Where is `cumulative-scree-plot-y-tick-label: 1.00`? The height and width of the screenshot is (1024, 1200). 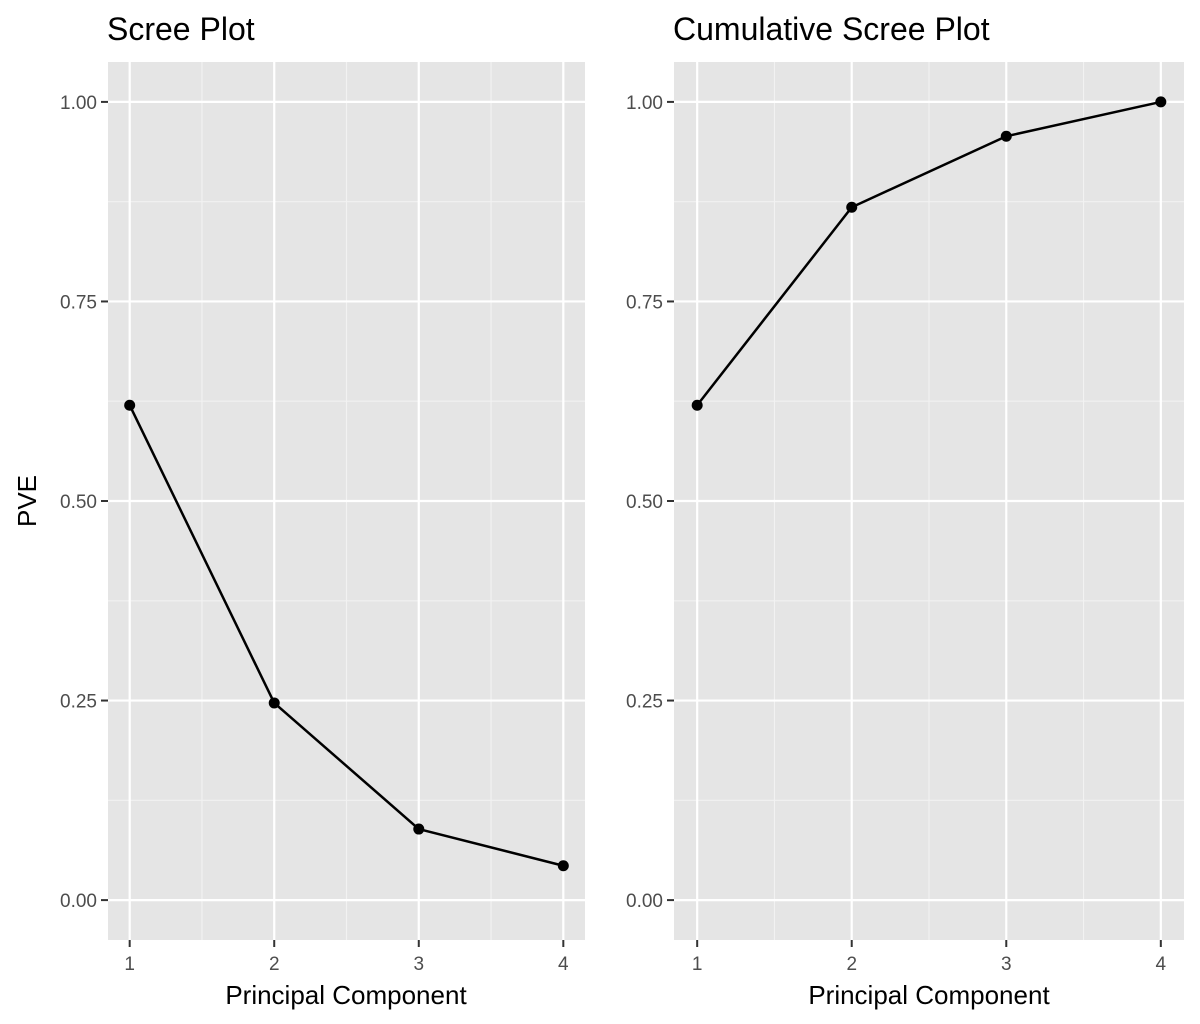 cumulative-scree-plot-y-tick-label: 1.00 is located at coordinates (644, 103).